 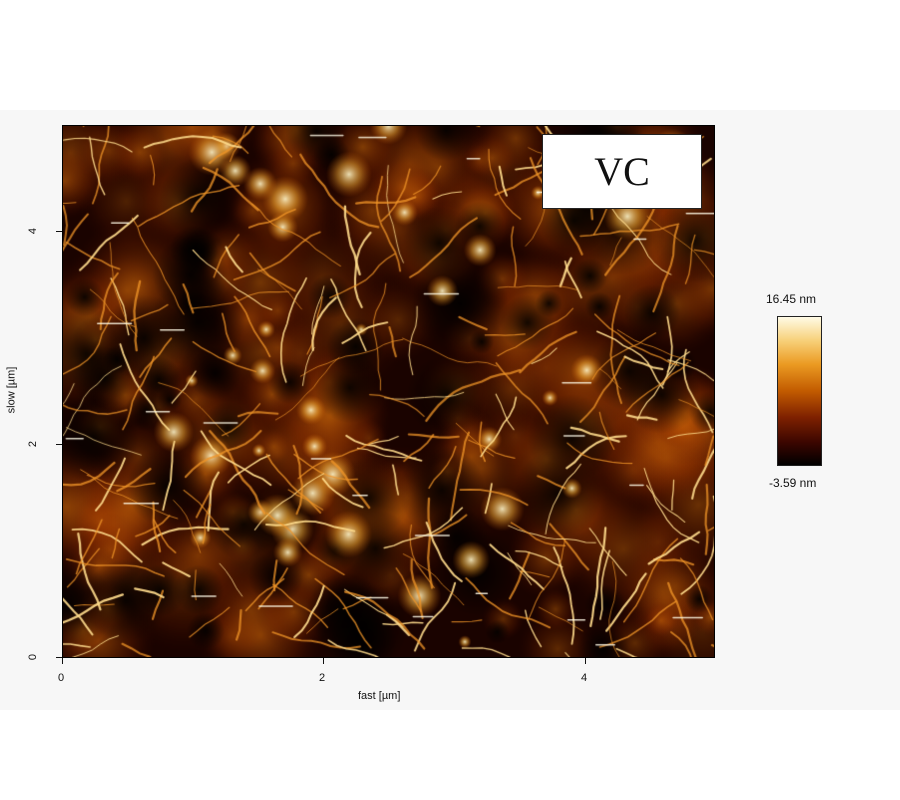 I want to click on colorbar-max-label: 16.45 nm, so click(x=791, y=299).